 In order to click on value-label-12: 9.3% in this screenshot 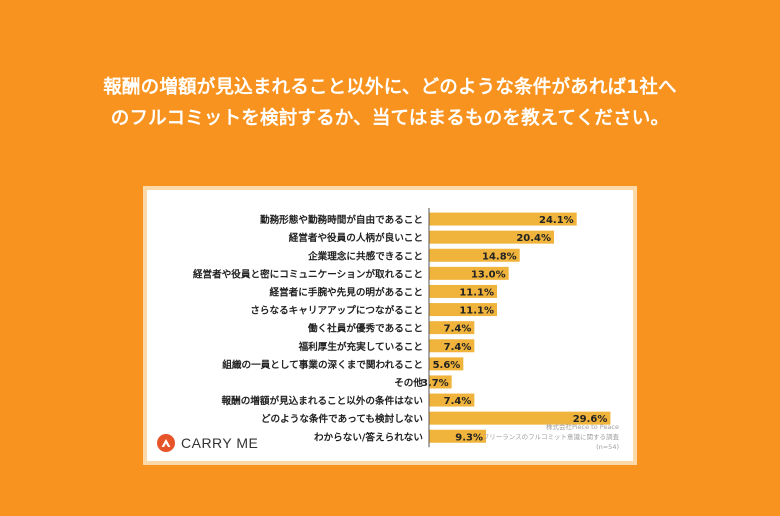, I will do `click(469, 437)`.